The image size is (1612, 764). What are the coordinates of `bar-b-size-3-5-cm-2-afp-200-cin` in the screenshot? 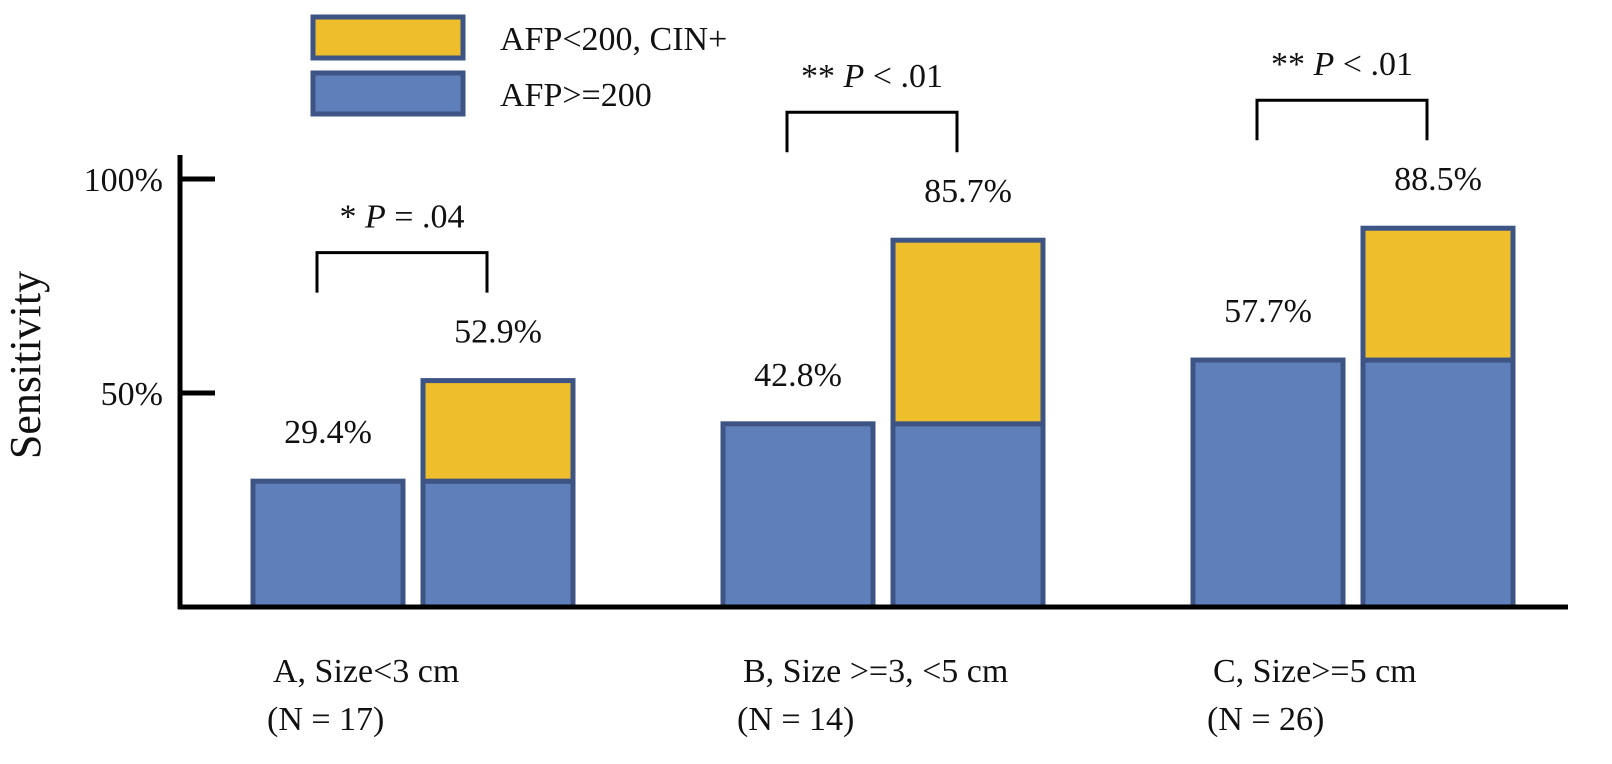 It's located at (968, 332).